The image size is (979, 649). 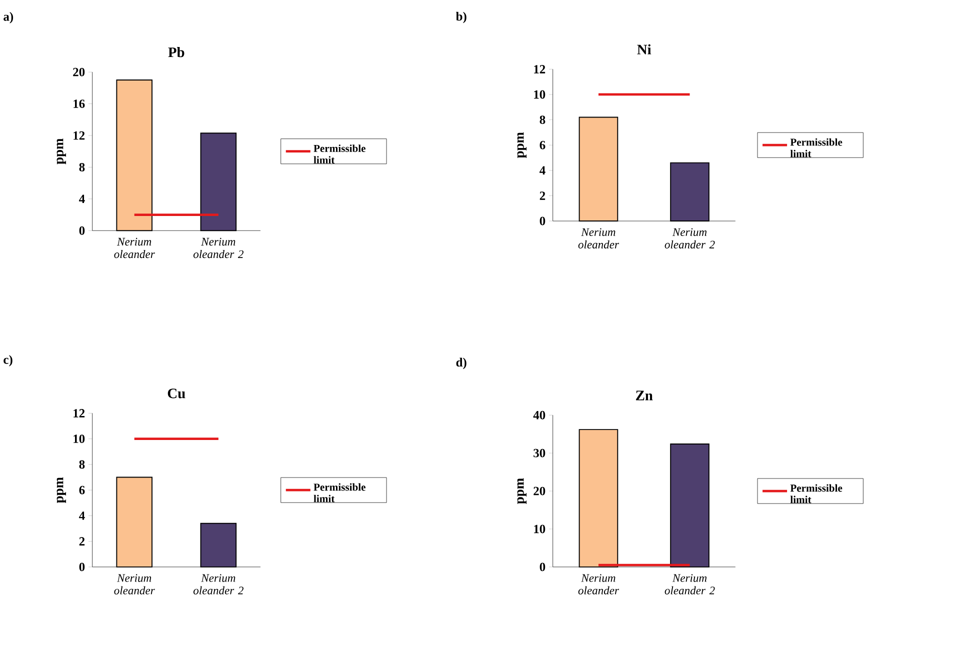 What do you see at coordinates (8, 361) in the screenshot?
I see `text: c)` at bounding box center [8, 361].